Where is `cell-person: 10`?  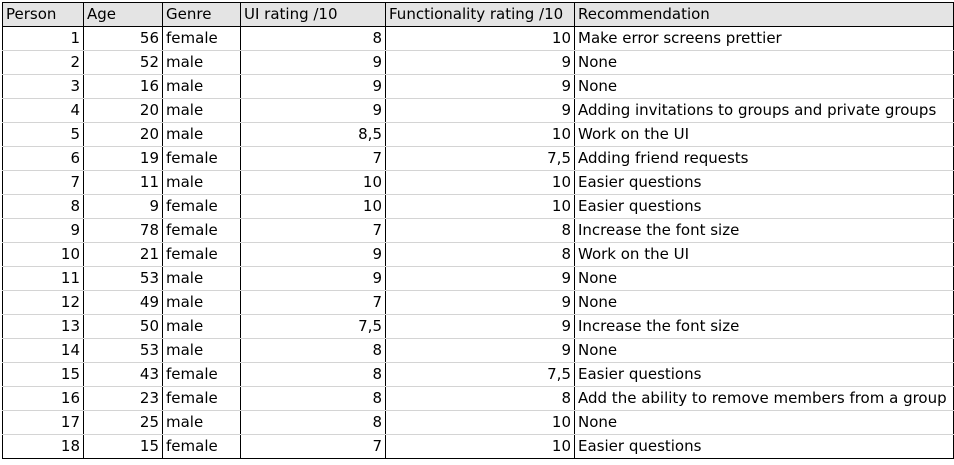
cell-person: 10 is located at coordinates (43, 254).